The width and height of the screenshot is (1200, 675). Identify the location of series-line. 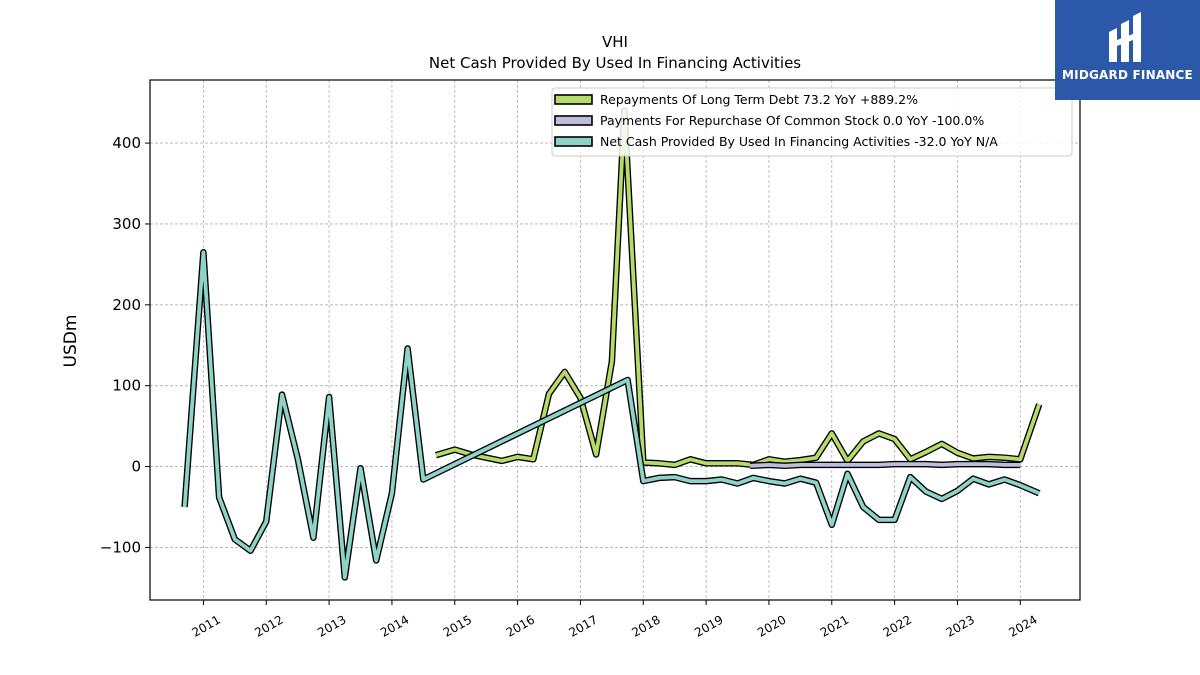
(885, 465).